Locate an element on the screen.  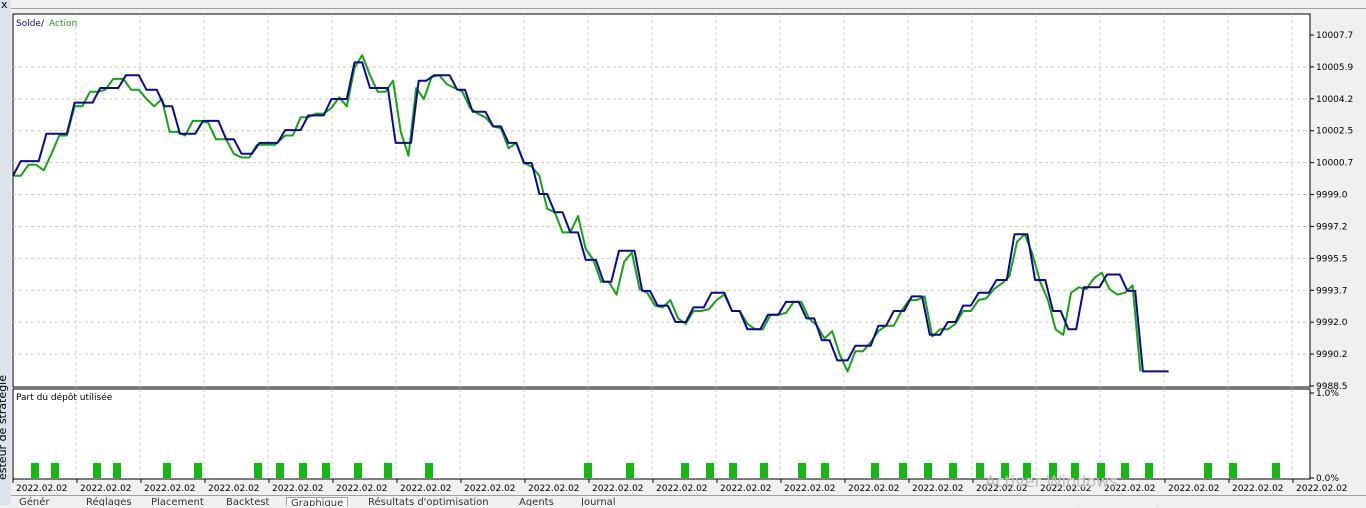
y-tick-label: 10007.7 is located at coordinates (1334, 36).